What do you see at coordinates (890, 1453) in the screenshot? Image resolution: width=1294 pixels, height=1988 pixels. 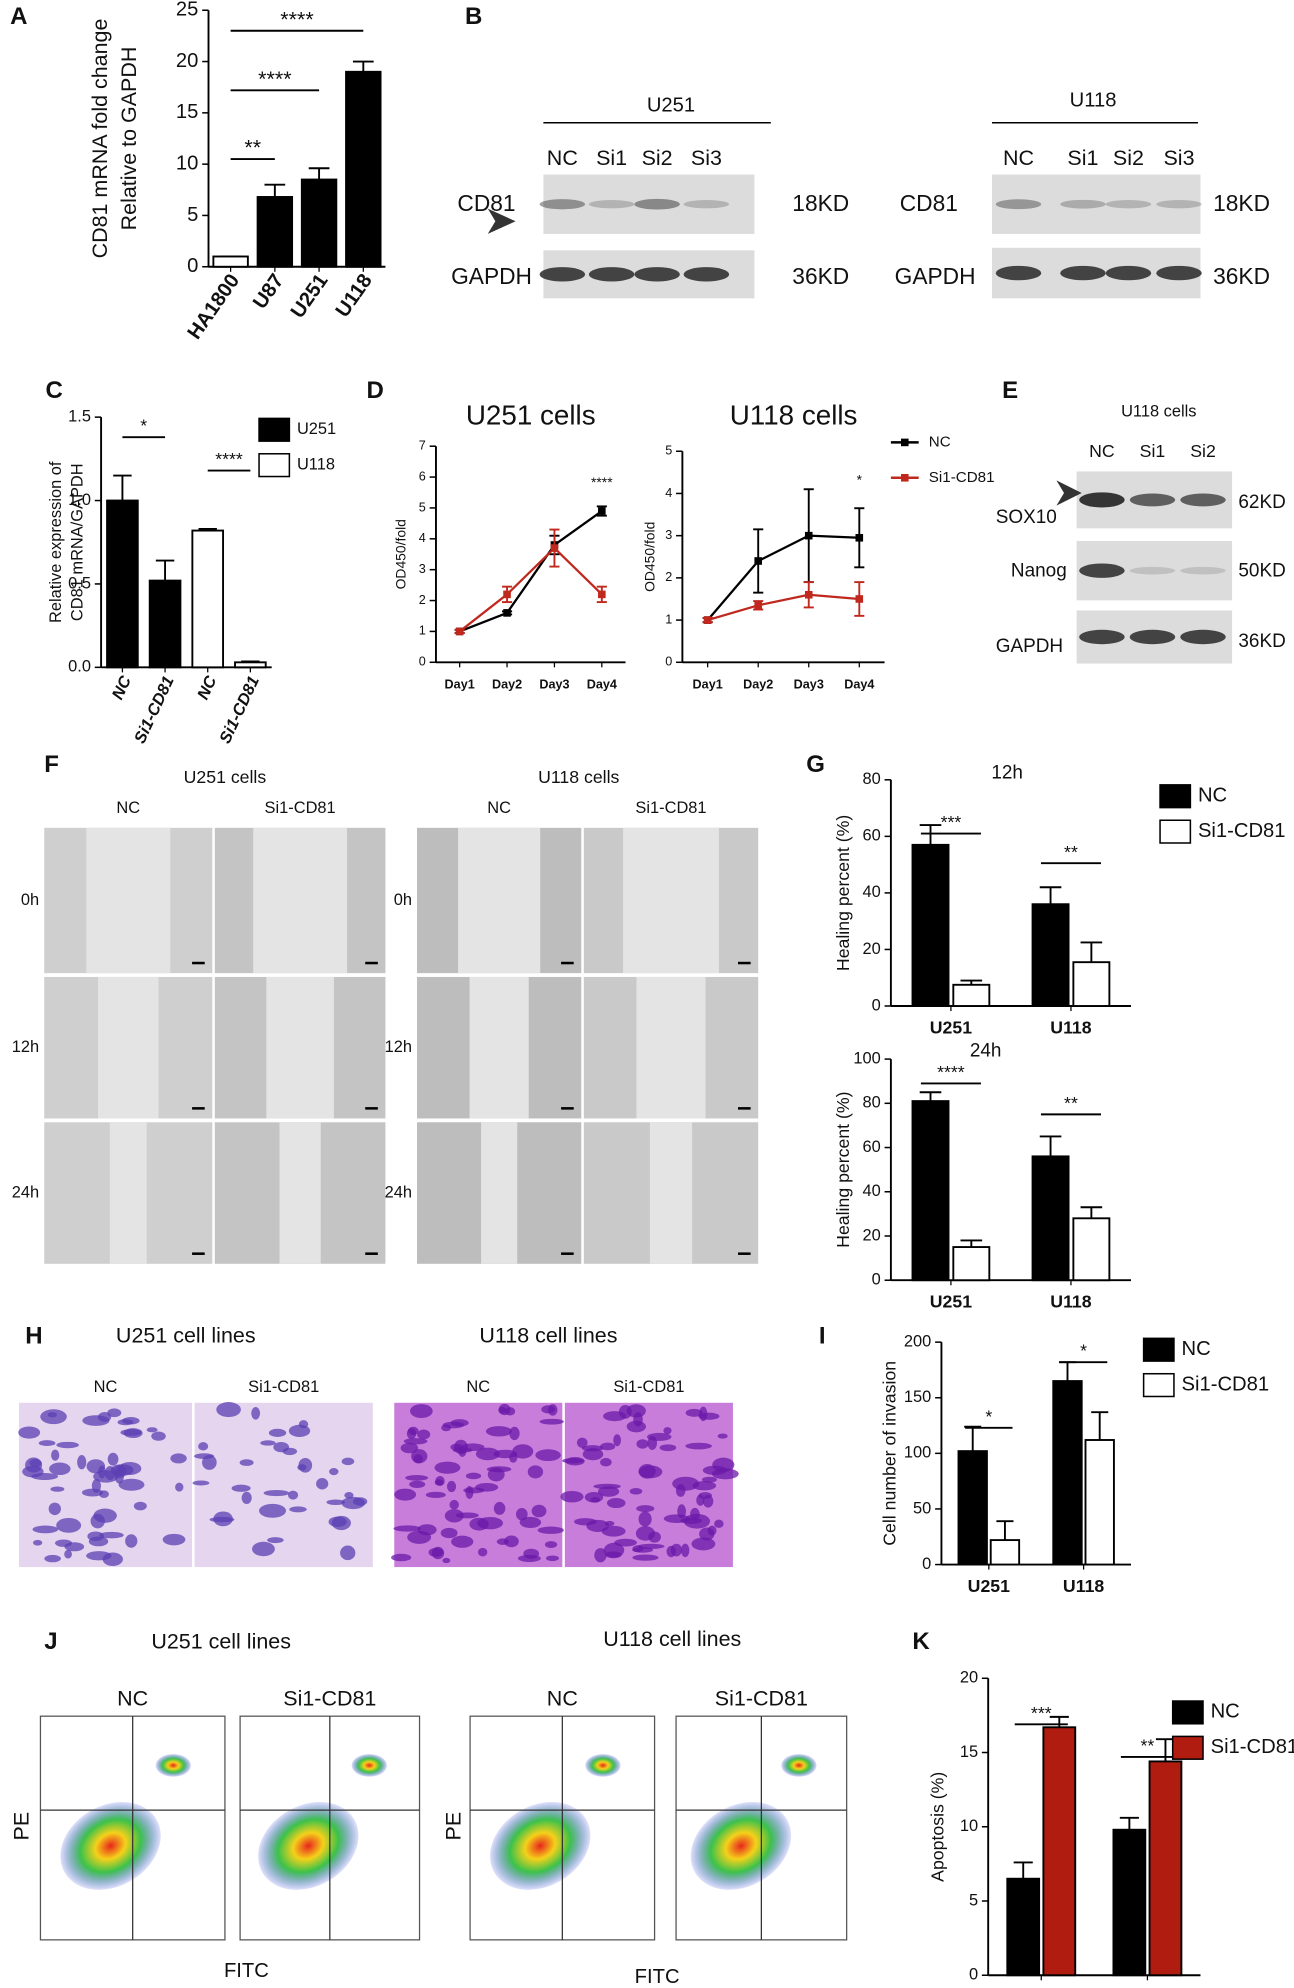 I see `y-axis-label: Cell number of invasion` at bounding box center [890, 1453].